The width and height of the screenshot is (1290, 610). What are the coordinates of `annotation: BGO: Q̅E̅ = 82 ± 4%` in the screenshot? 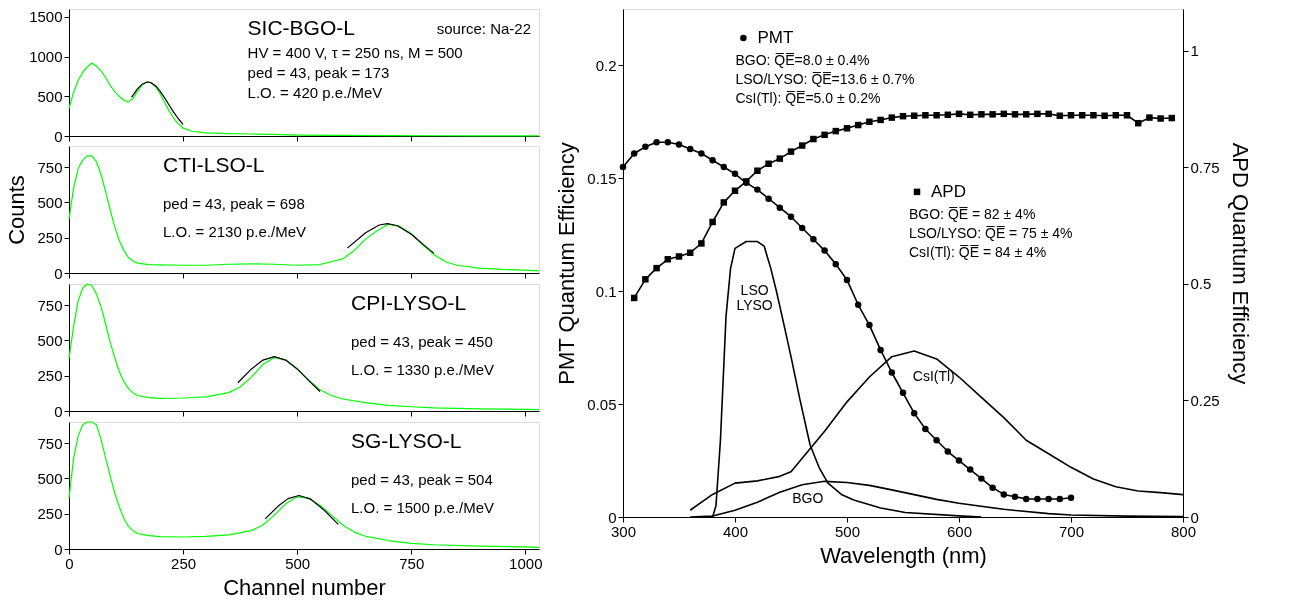 It's located at (972, 213).